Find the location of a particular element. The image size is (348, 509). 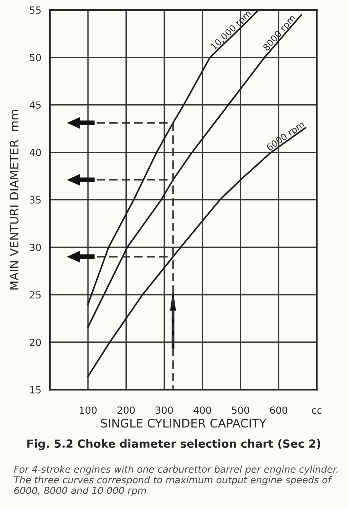

x-tick-label: cc is located at coordinates (317, 411).